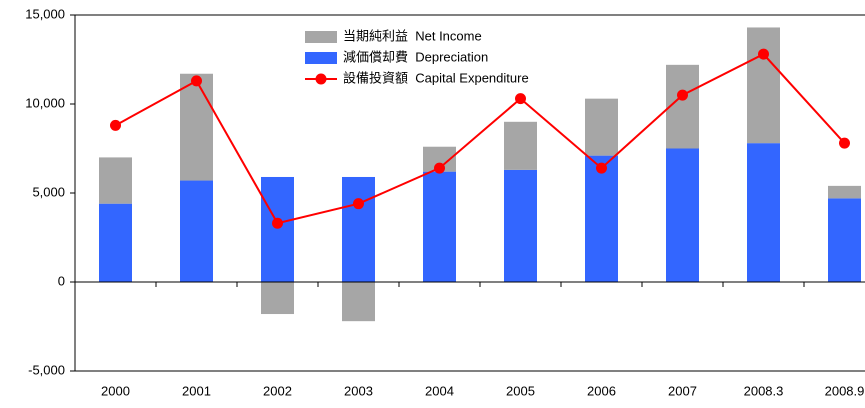  What do you see at coordinates (48, 191) in the screenshot?
I see `y-tick-label: 5,000` at bounding box center [48, 191].